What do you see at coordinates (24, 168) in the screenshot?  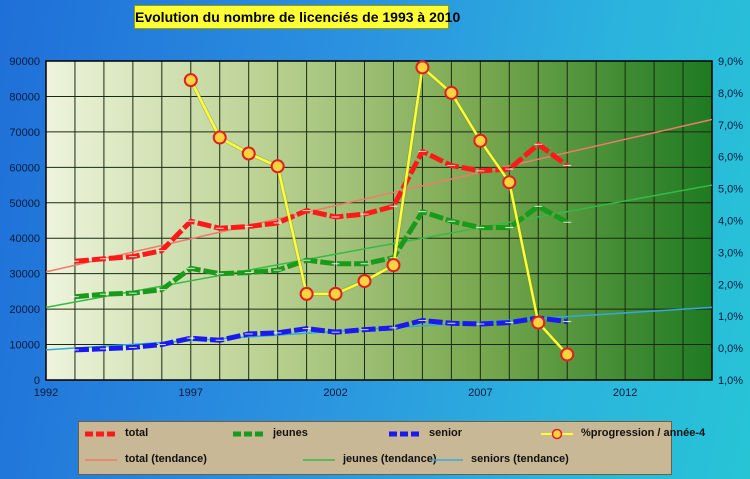 I see `y-left-tick-label: 60000` at bounding box center [24, 168].